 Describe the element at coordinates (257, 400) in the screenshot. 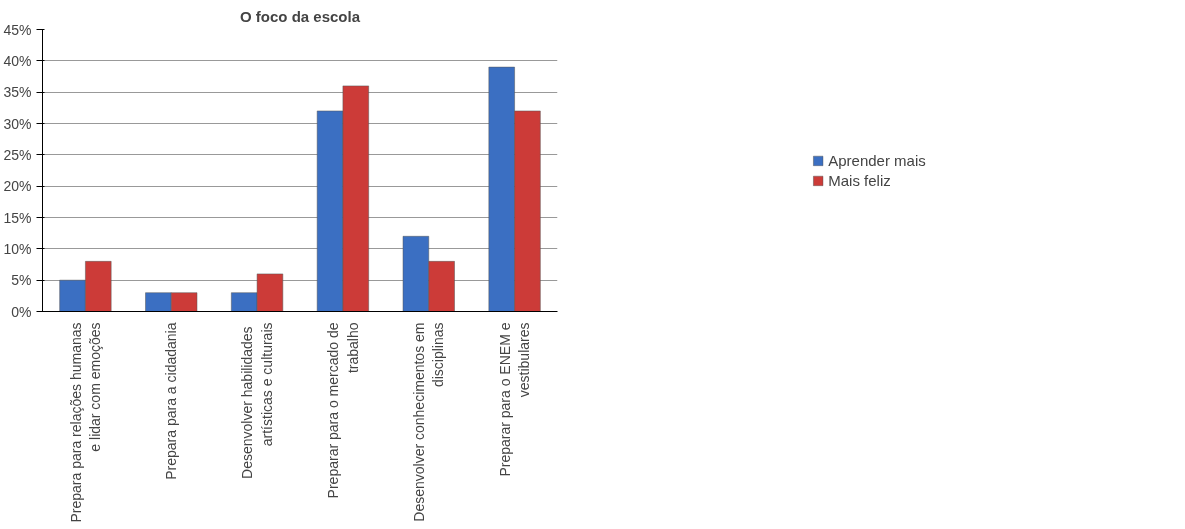

I see `x-tick-label: Desenvolver habilidades artísticas e culturais` at that location.